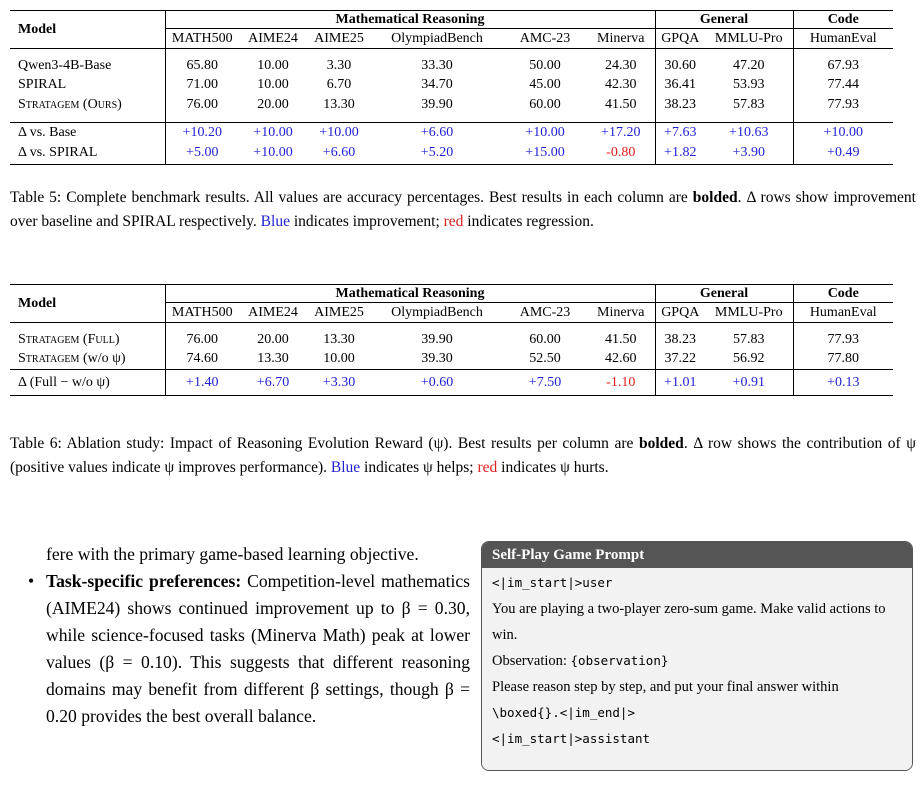  What do you see at coordinates (144, 581) in the screenshot?
I see `bullet-title: Task-specific preferences:` at bounding box center [144, 581].